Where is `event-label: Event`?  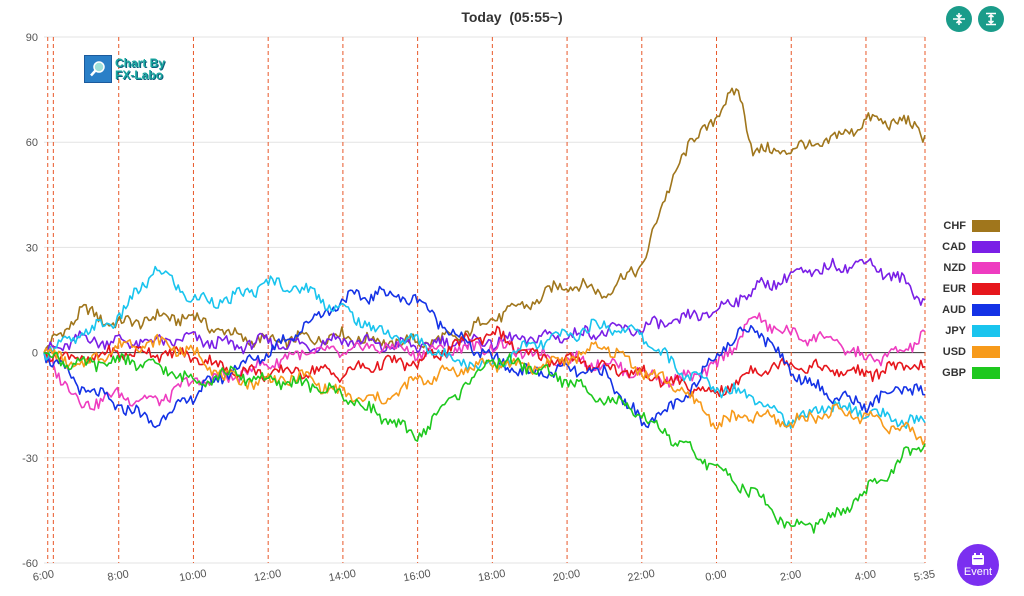 event-label: Event is located at coordinates (978, 571).